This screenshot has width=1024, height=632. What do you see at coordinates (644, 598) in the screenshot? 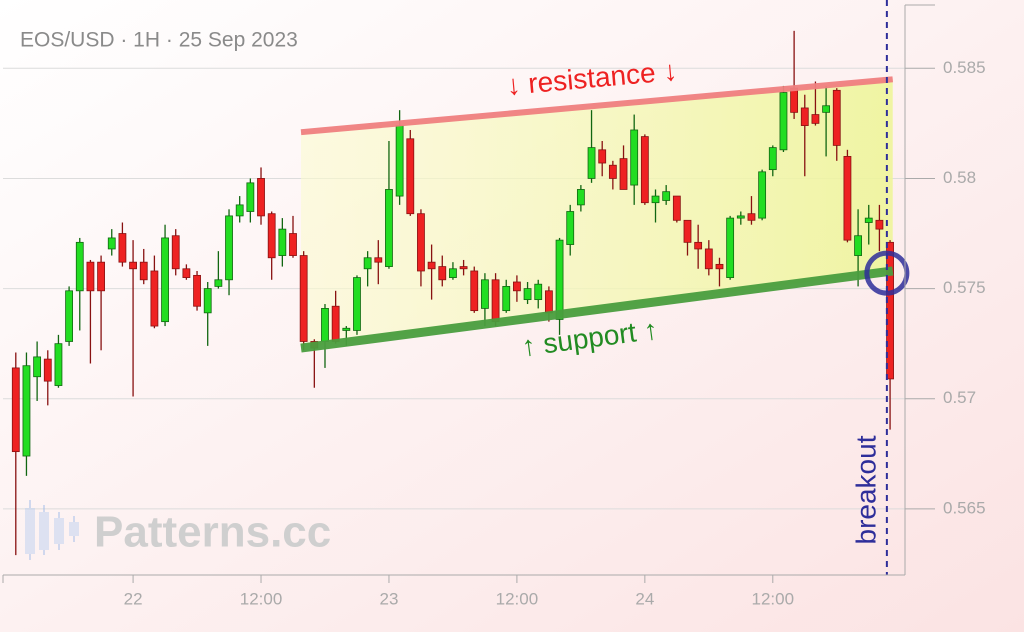
I see `x-tick-label: 24` at bounding box center [644, 598].